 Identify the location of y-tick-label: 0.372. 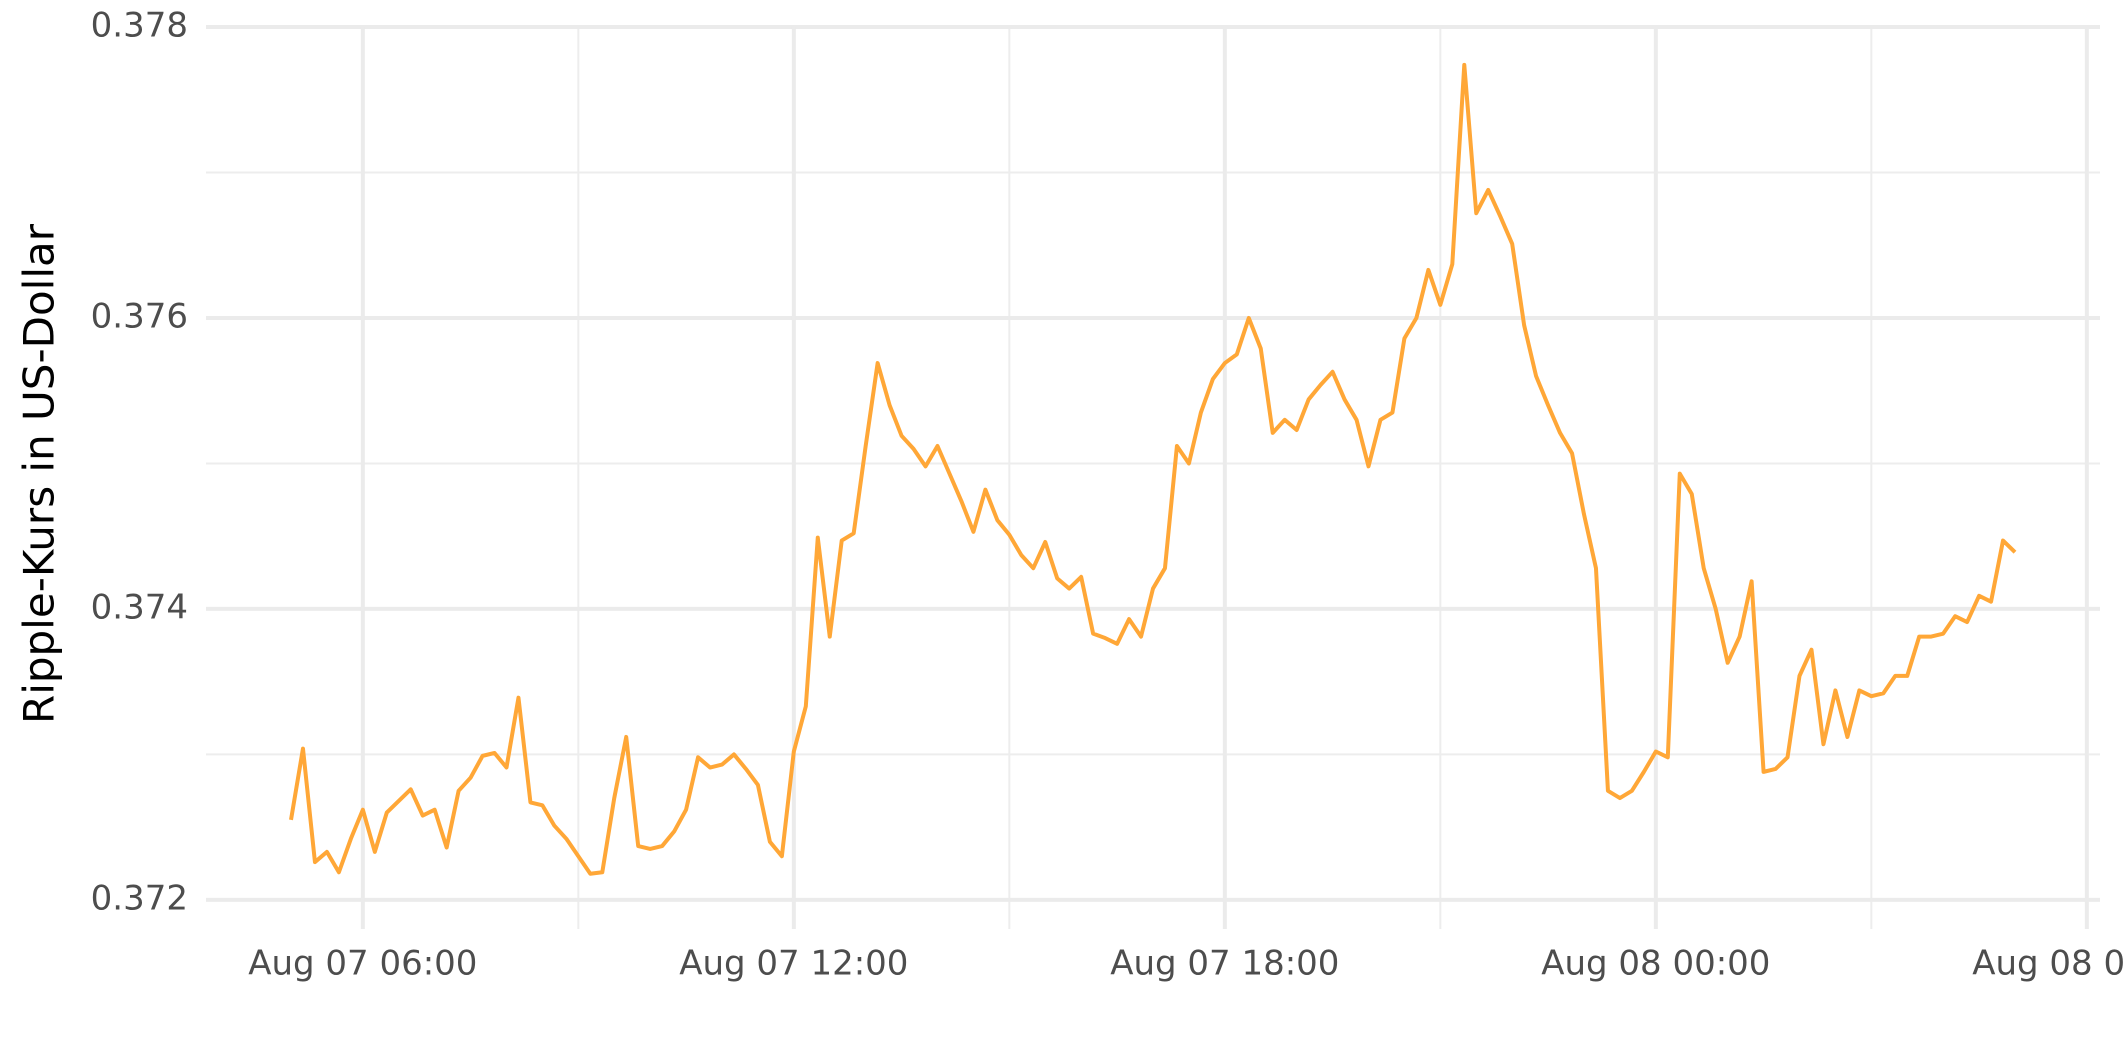
(139, 898).